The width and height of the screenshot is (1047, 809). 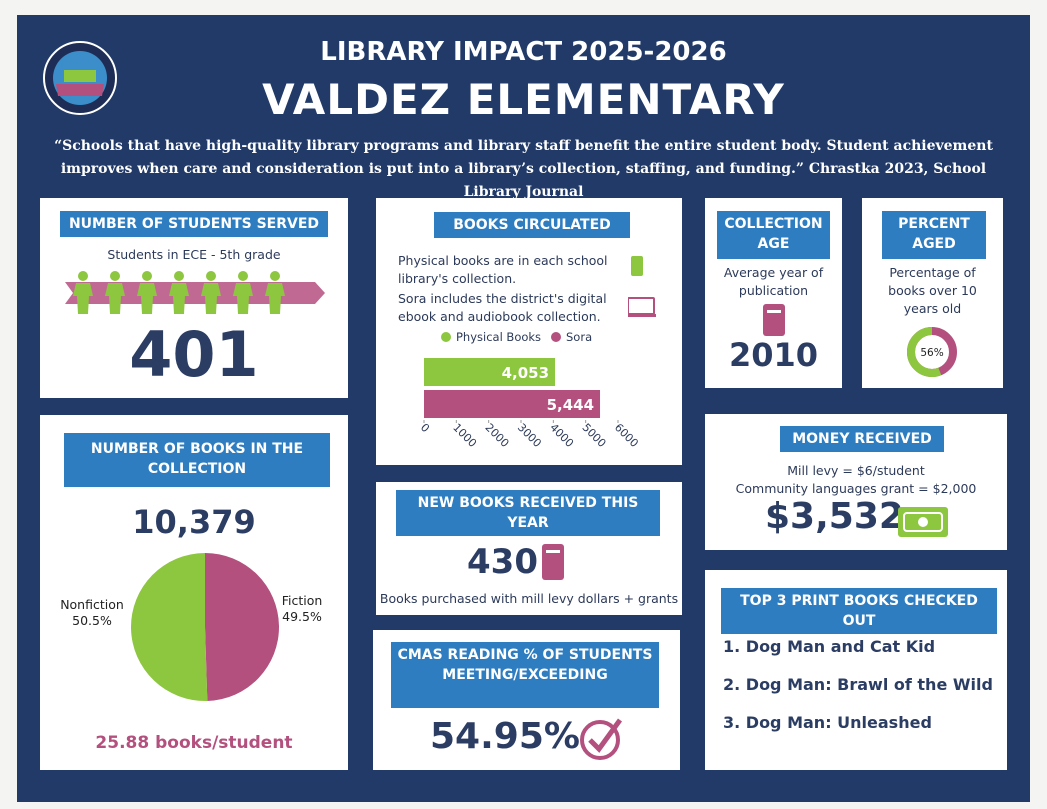 I want to click on subtitle: Students in ECE - 5th grade, so click(x=194, y=254).